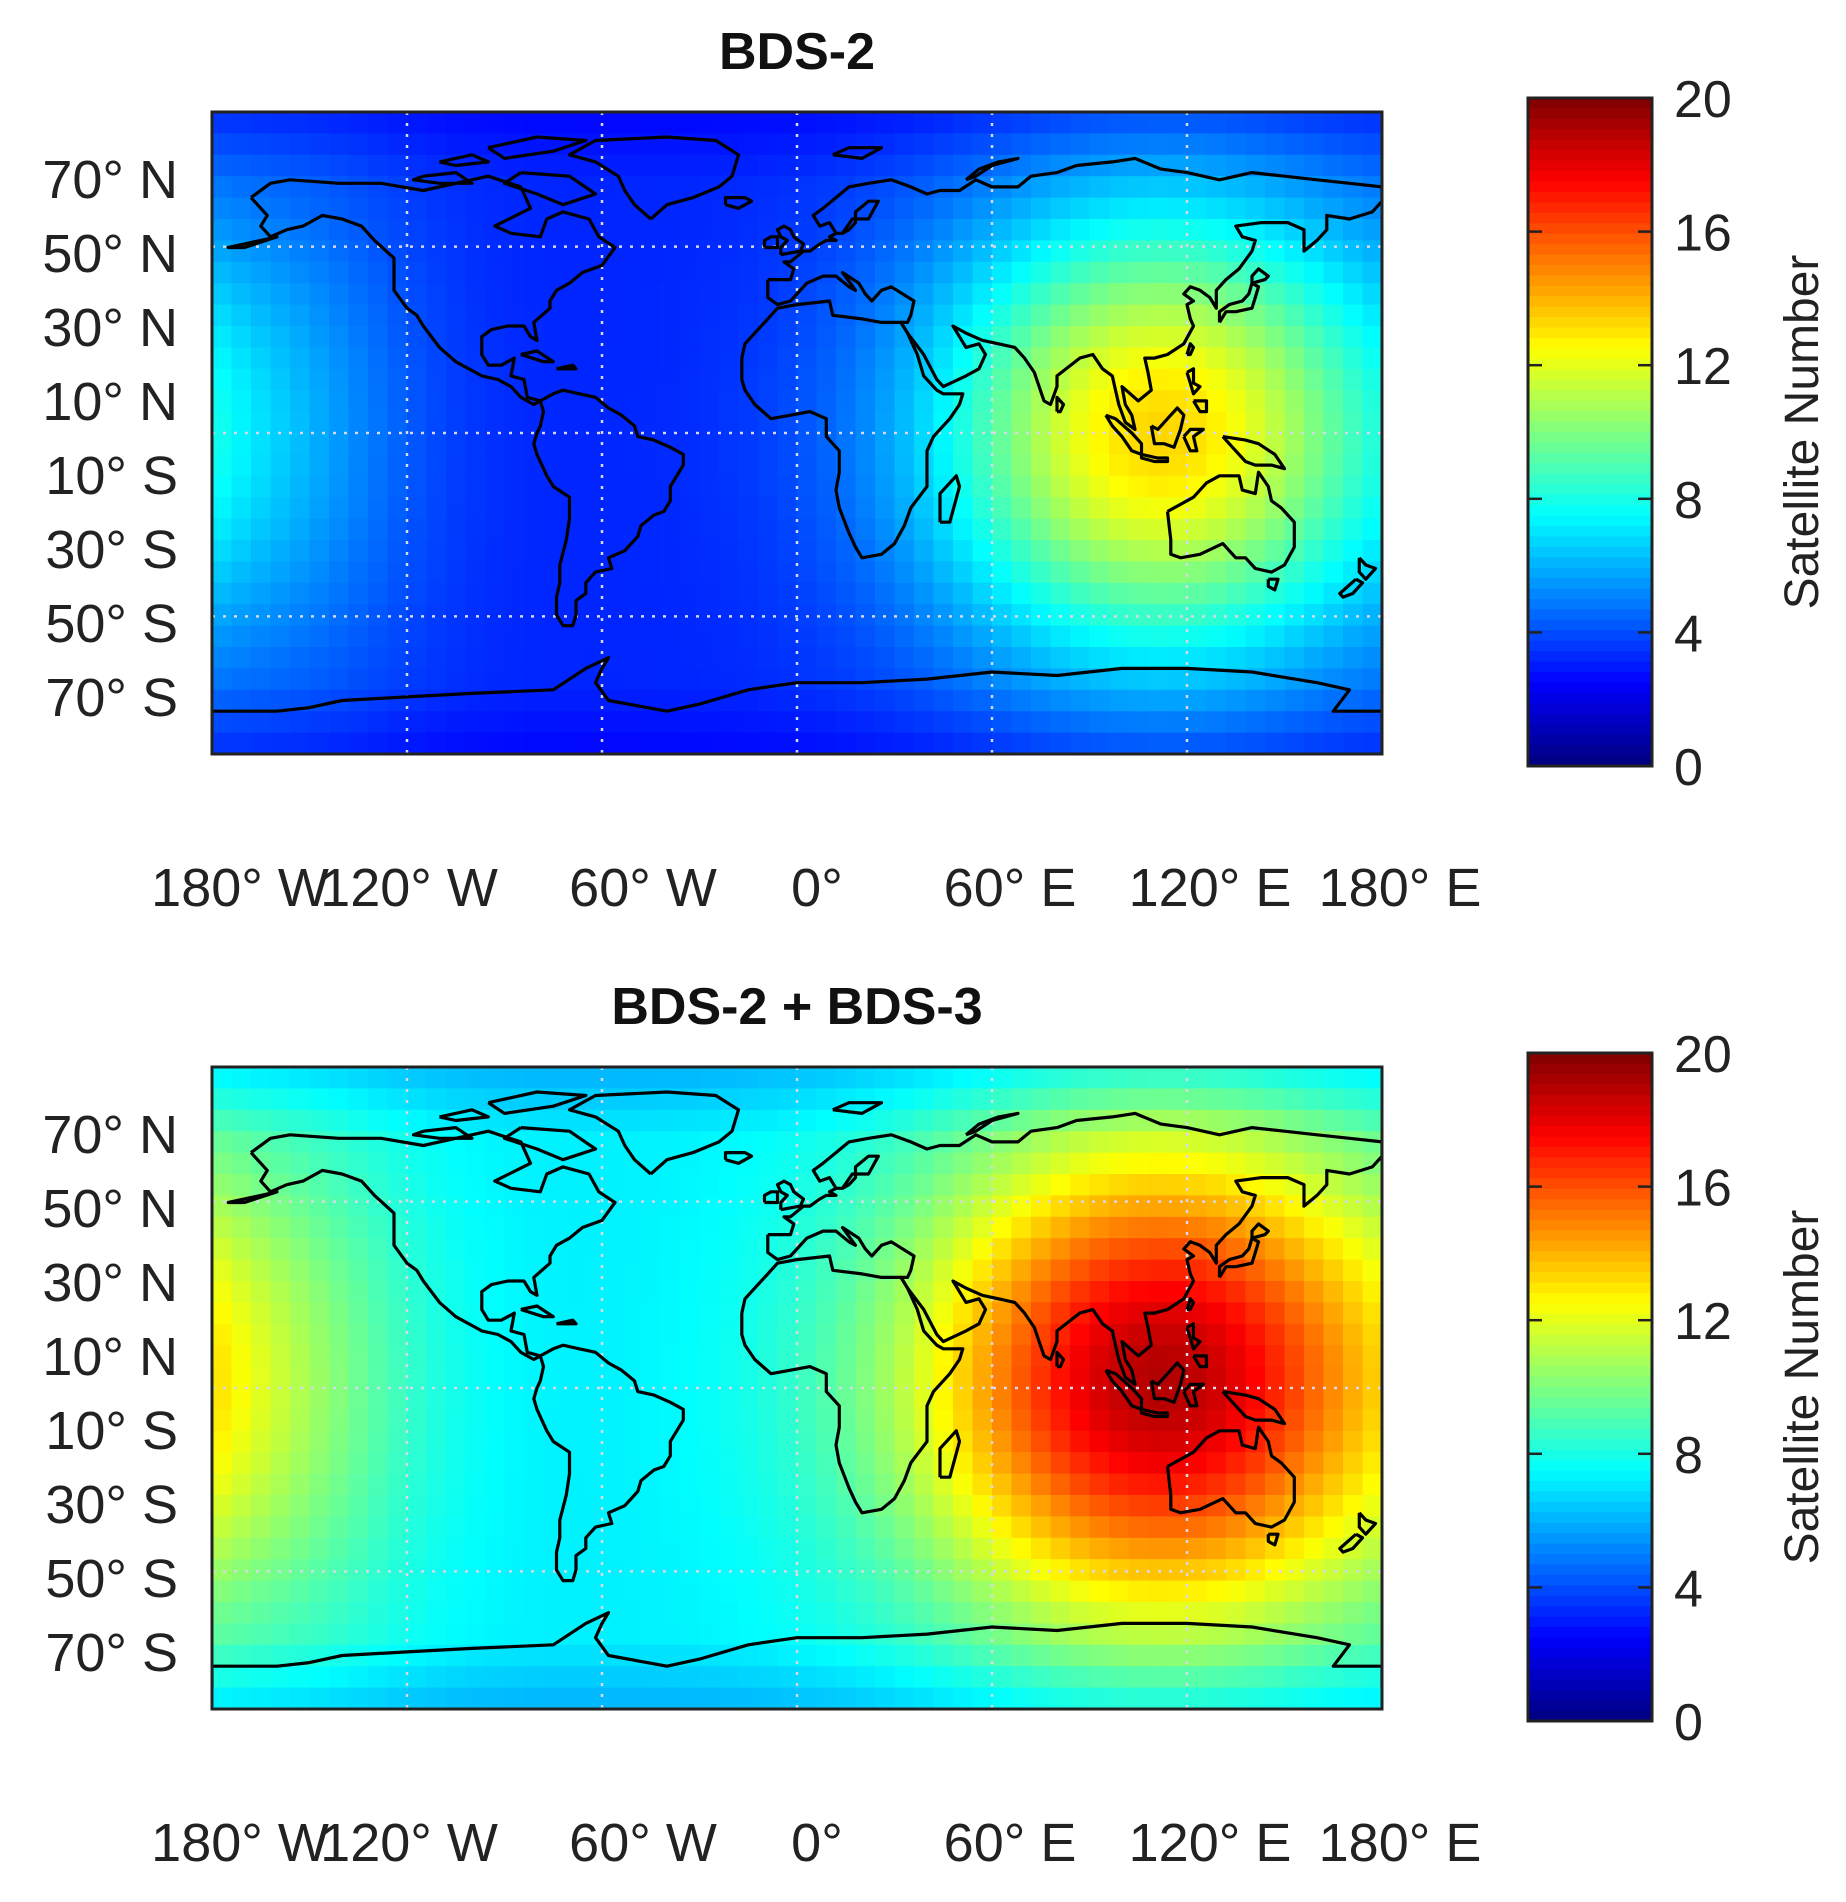 The width and height of the screenshot is (1846, 1902). I want to click on latitude-tick-label: 30° S, so click(111, 550).